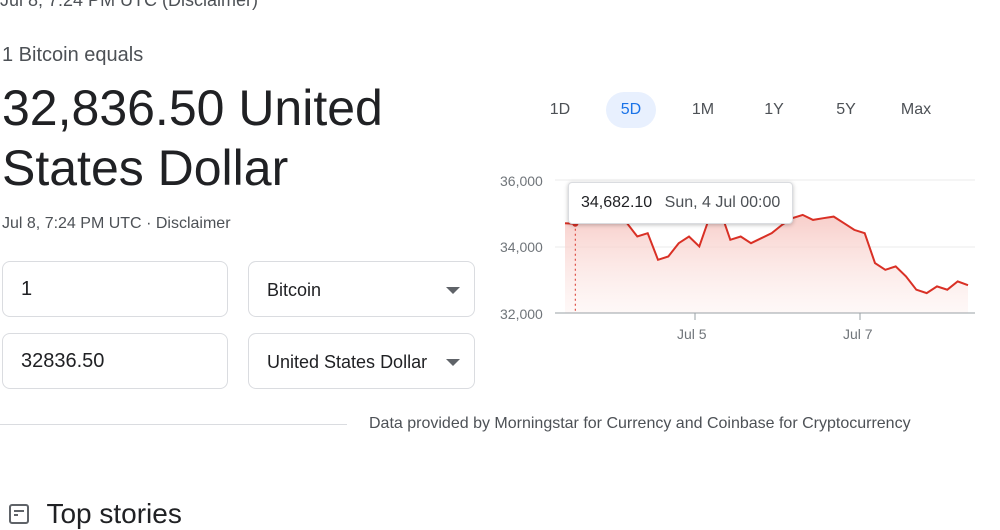 The image size is (1000, 530). I want to click on top-stories-title: Top stories, so click(114, 513).